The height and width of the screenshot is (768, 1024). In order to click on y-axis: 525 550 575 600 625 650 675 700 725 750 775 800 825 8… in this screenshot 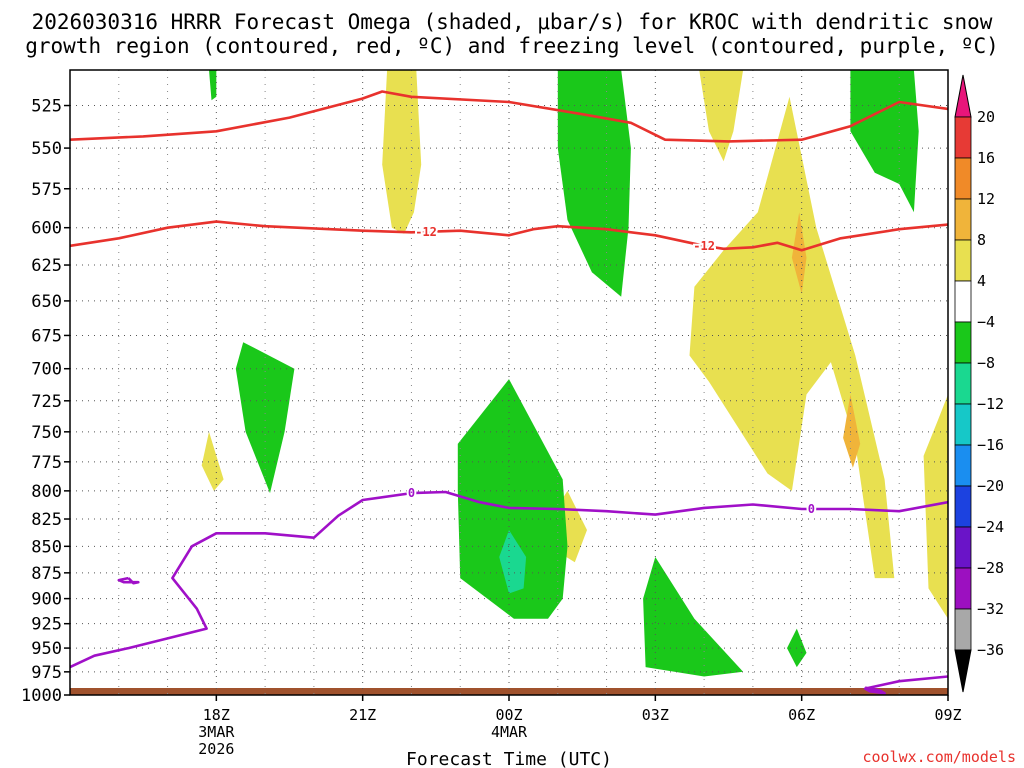, I will do `click(45, 401)`.